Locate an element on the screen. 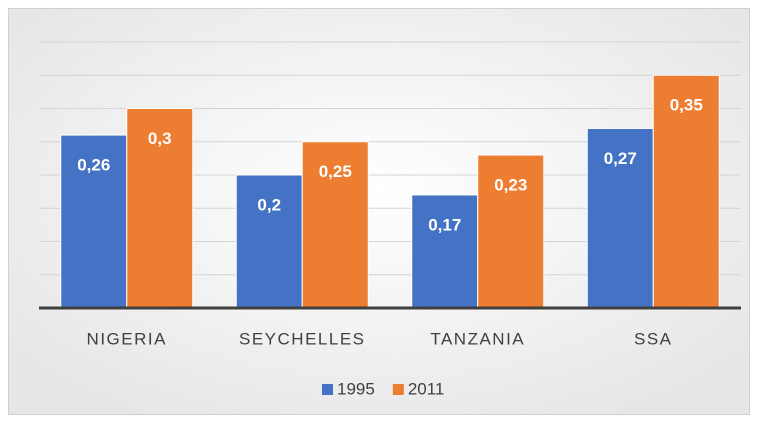  x-tick-label: SSA is located at coordinates (653, 338).